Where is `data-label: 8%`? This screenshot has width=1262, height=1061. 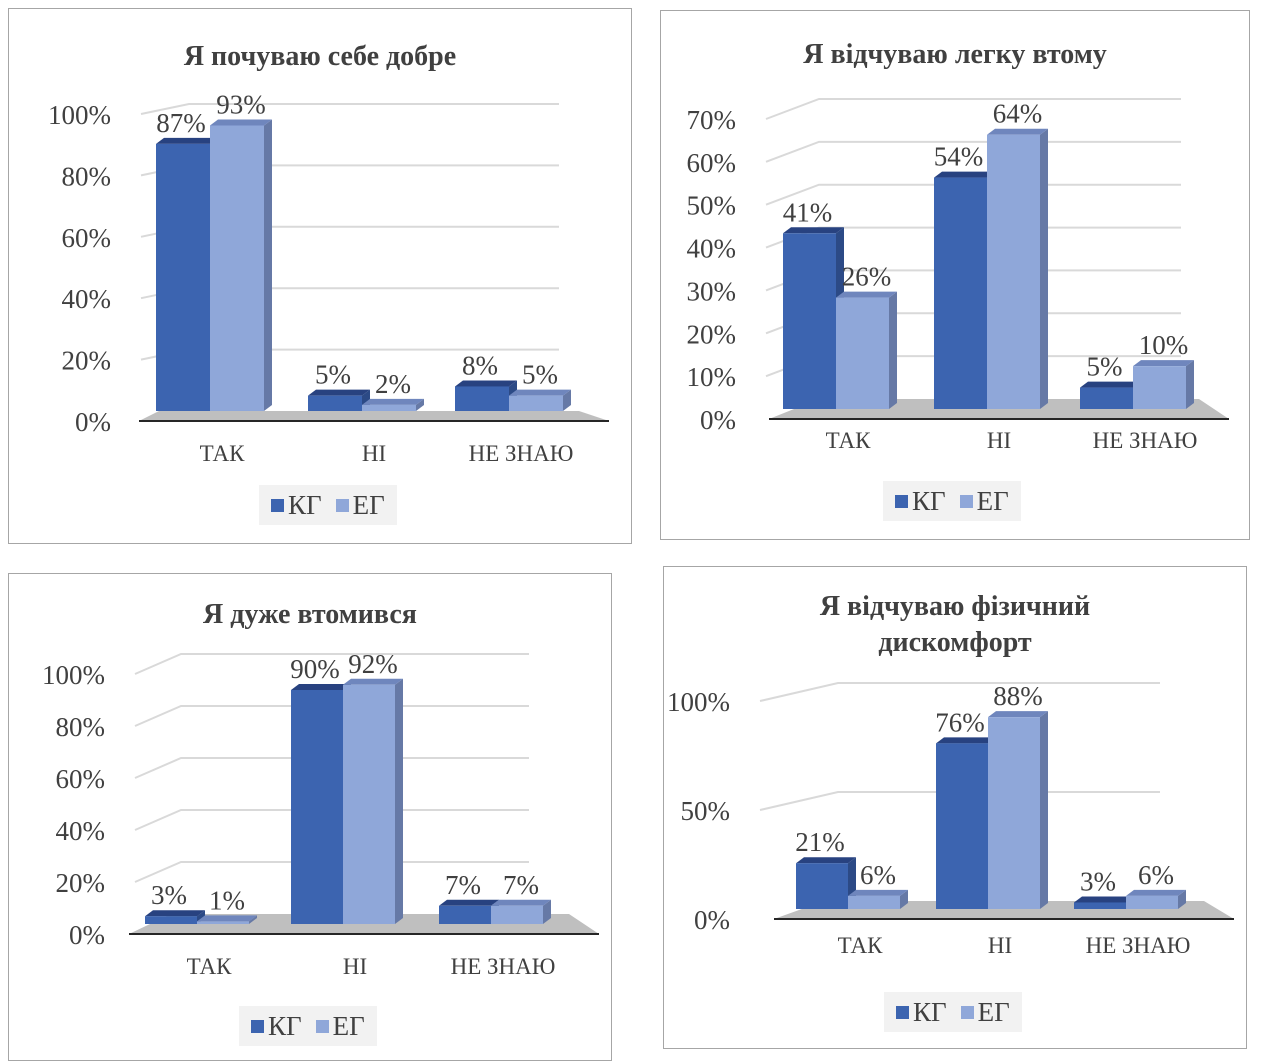 data-label: 8% is located at coordinates (480, 365).